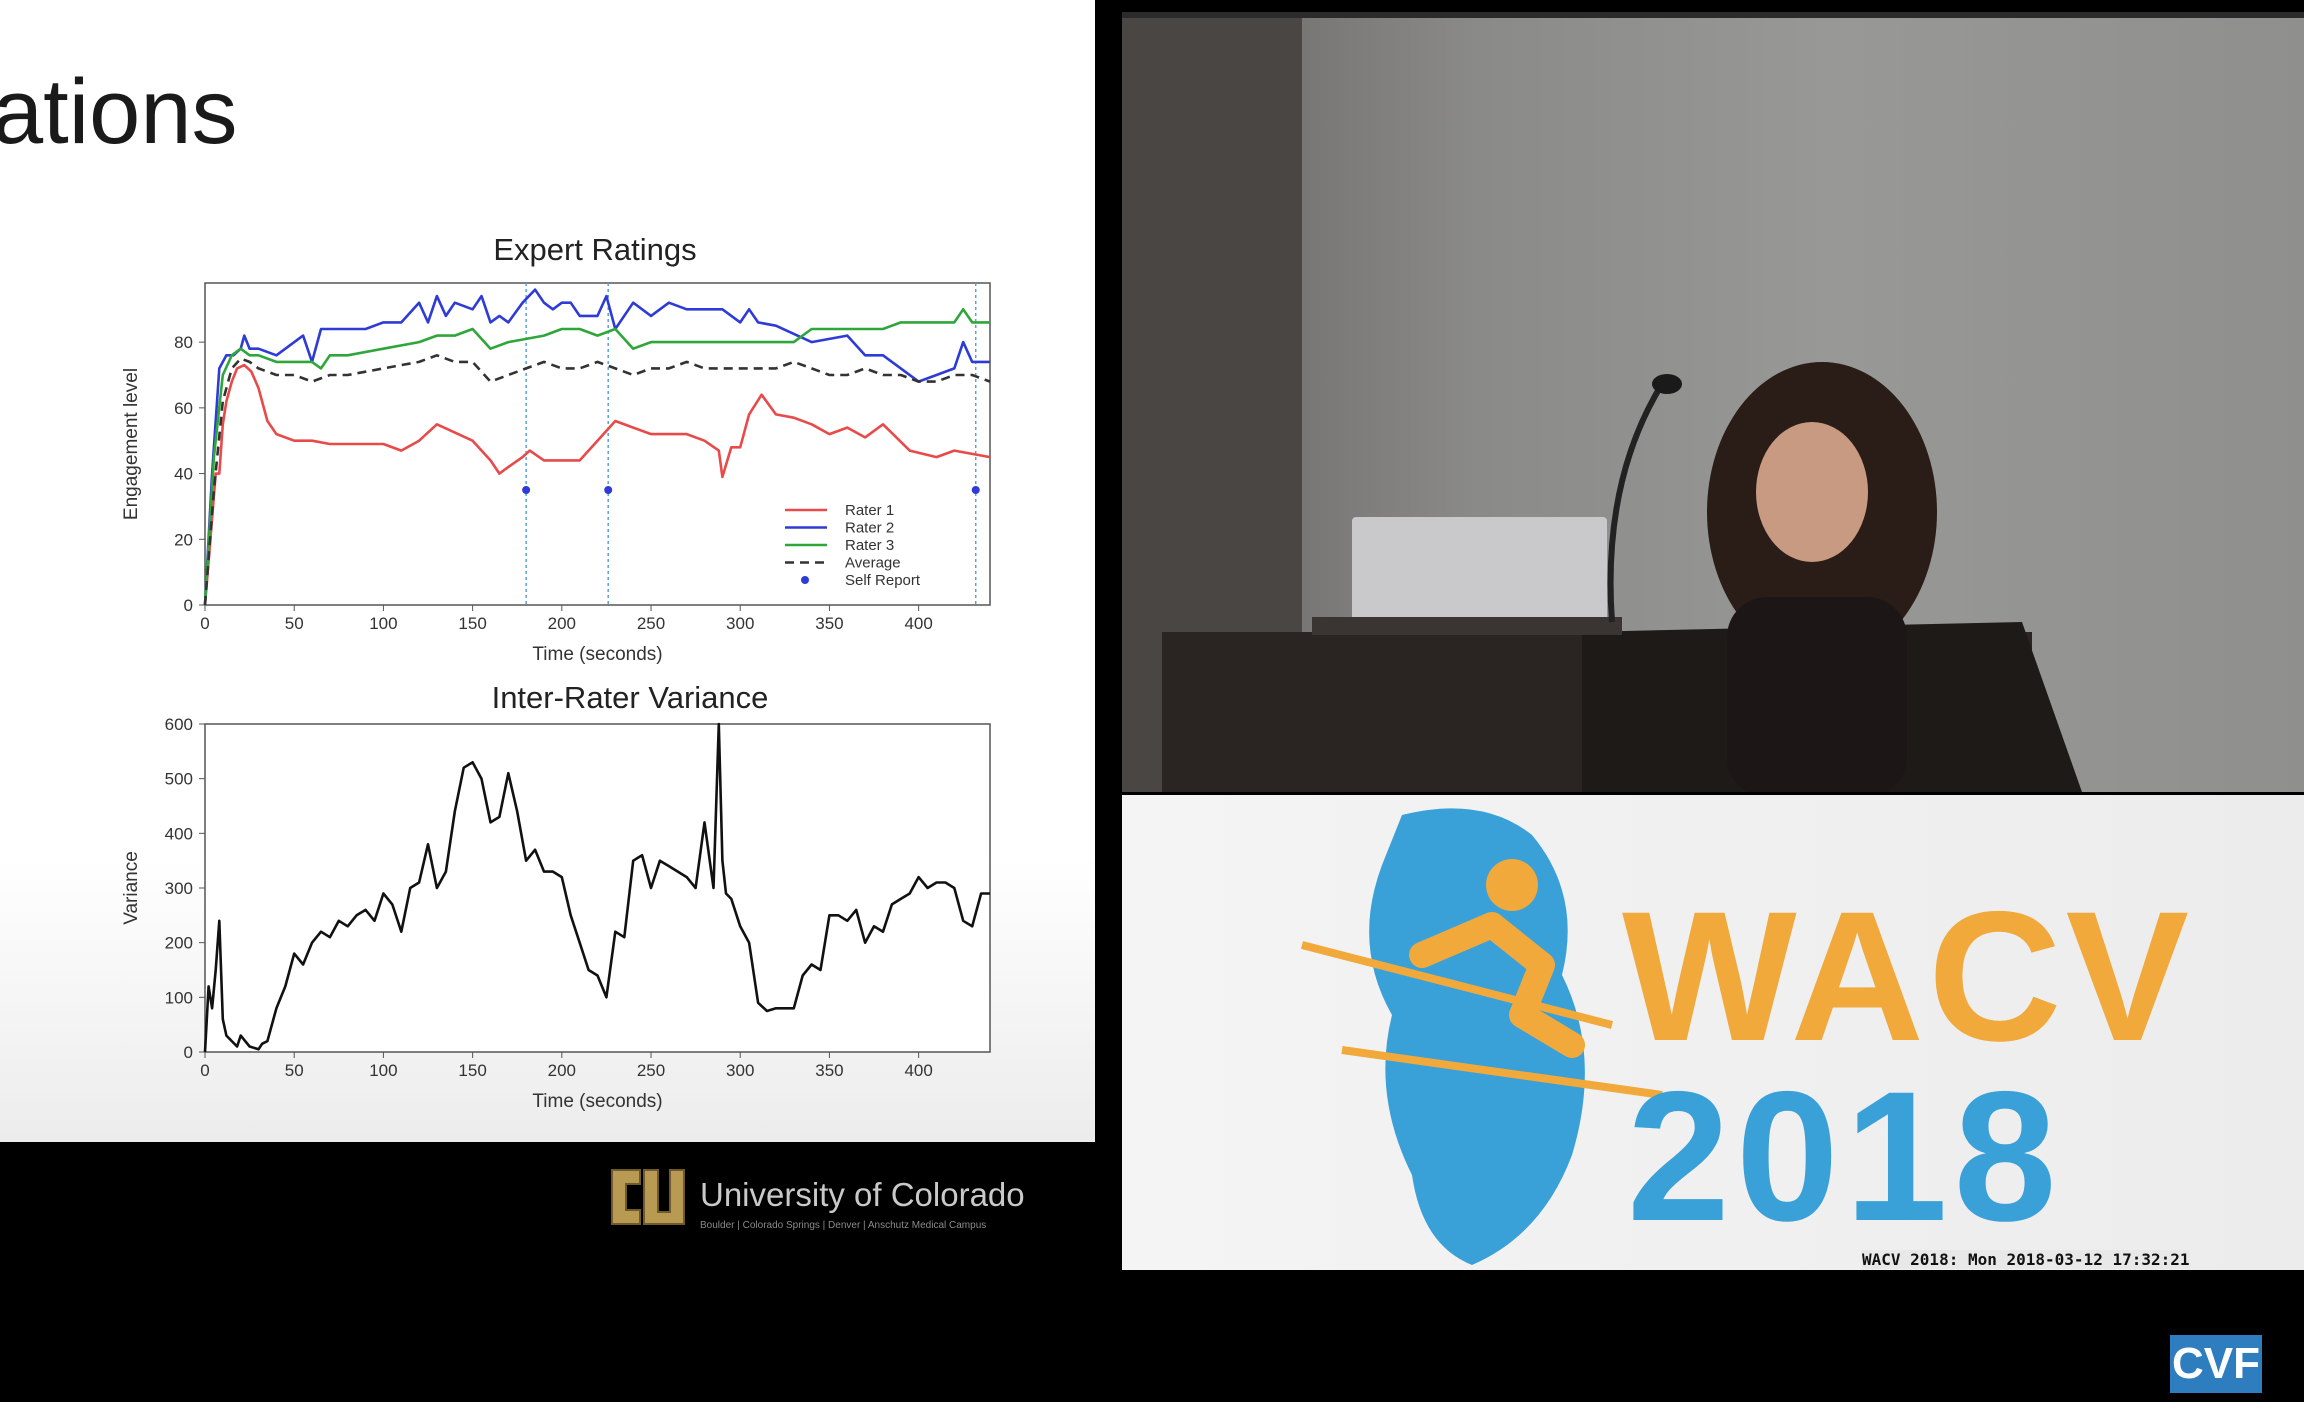  Describe the element at coordinates (179, 997) in the screenshot. I see `y-tick-label: 100` at that location.